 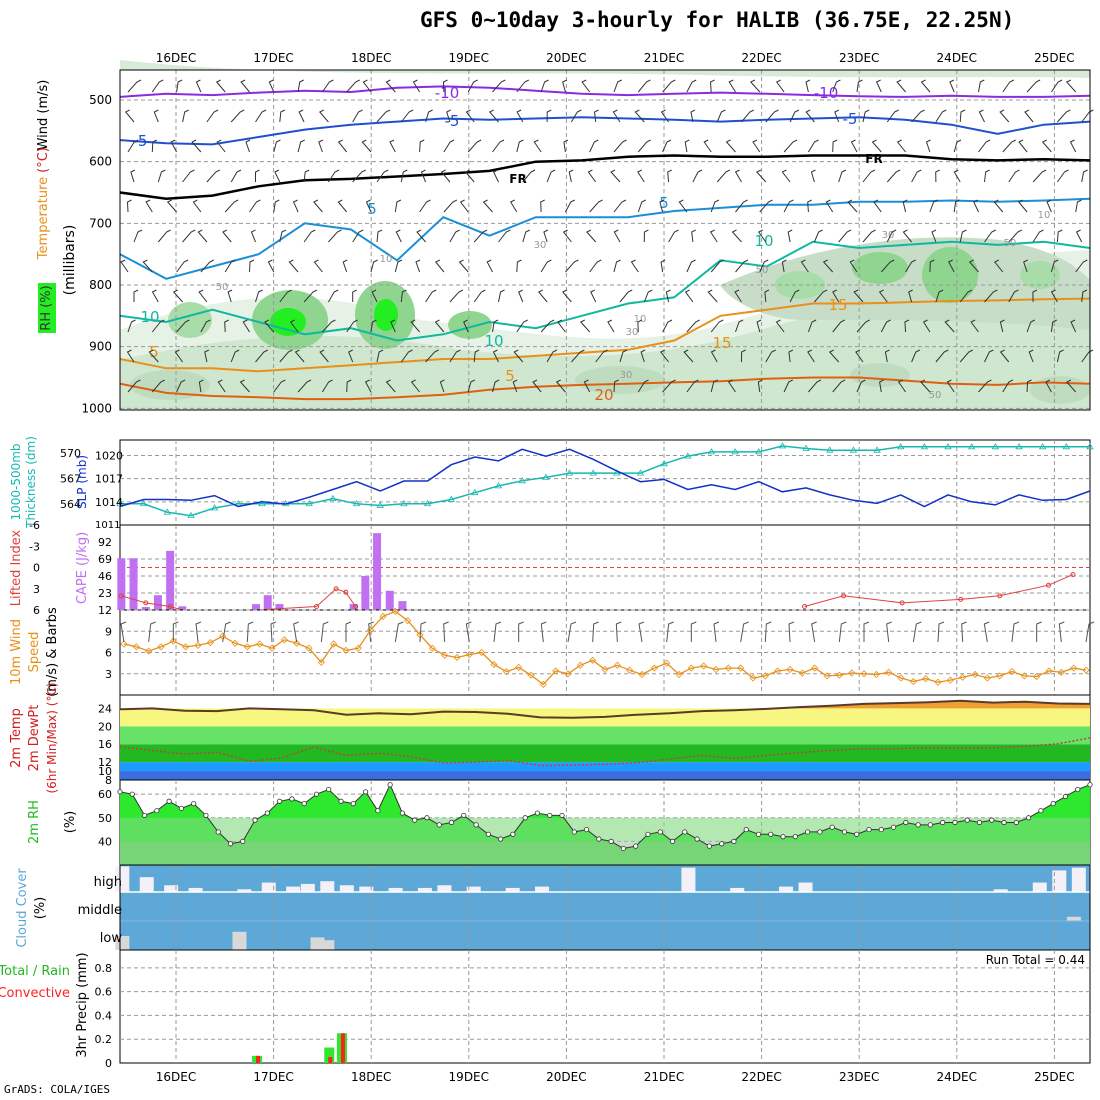 I want to click on contour-label: 10, so click(x=1044, y=215).